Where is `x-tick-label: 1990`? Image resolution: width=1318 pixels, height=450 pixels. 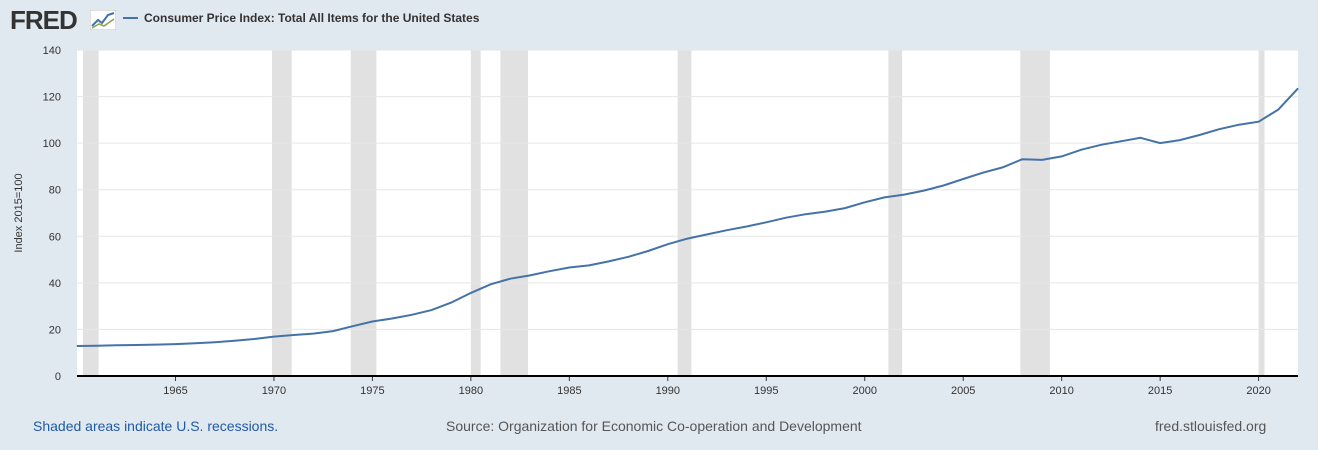
x-tick-label: 1990 is located at coordinates (668, 391).